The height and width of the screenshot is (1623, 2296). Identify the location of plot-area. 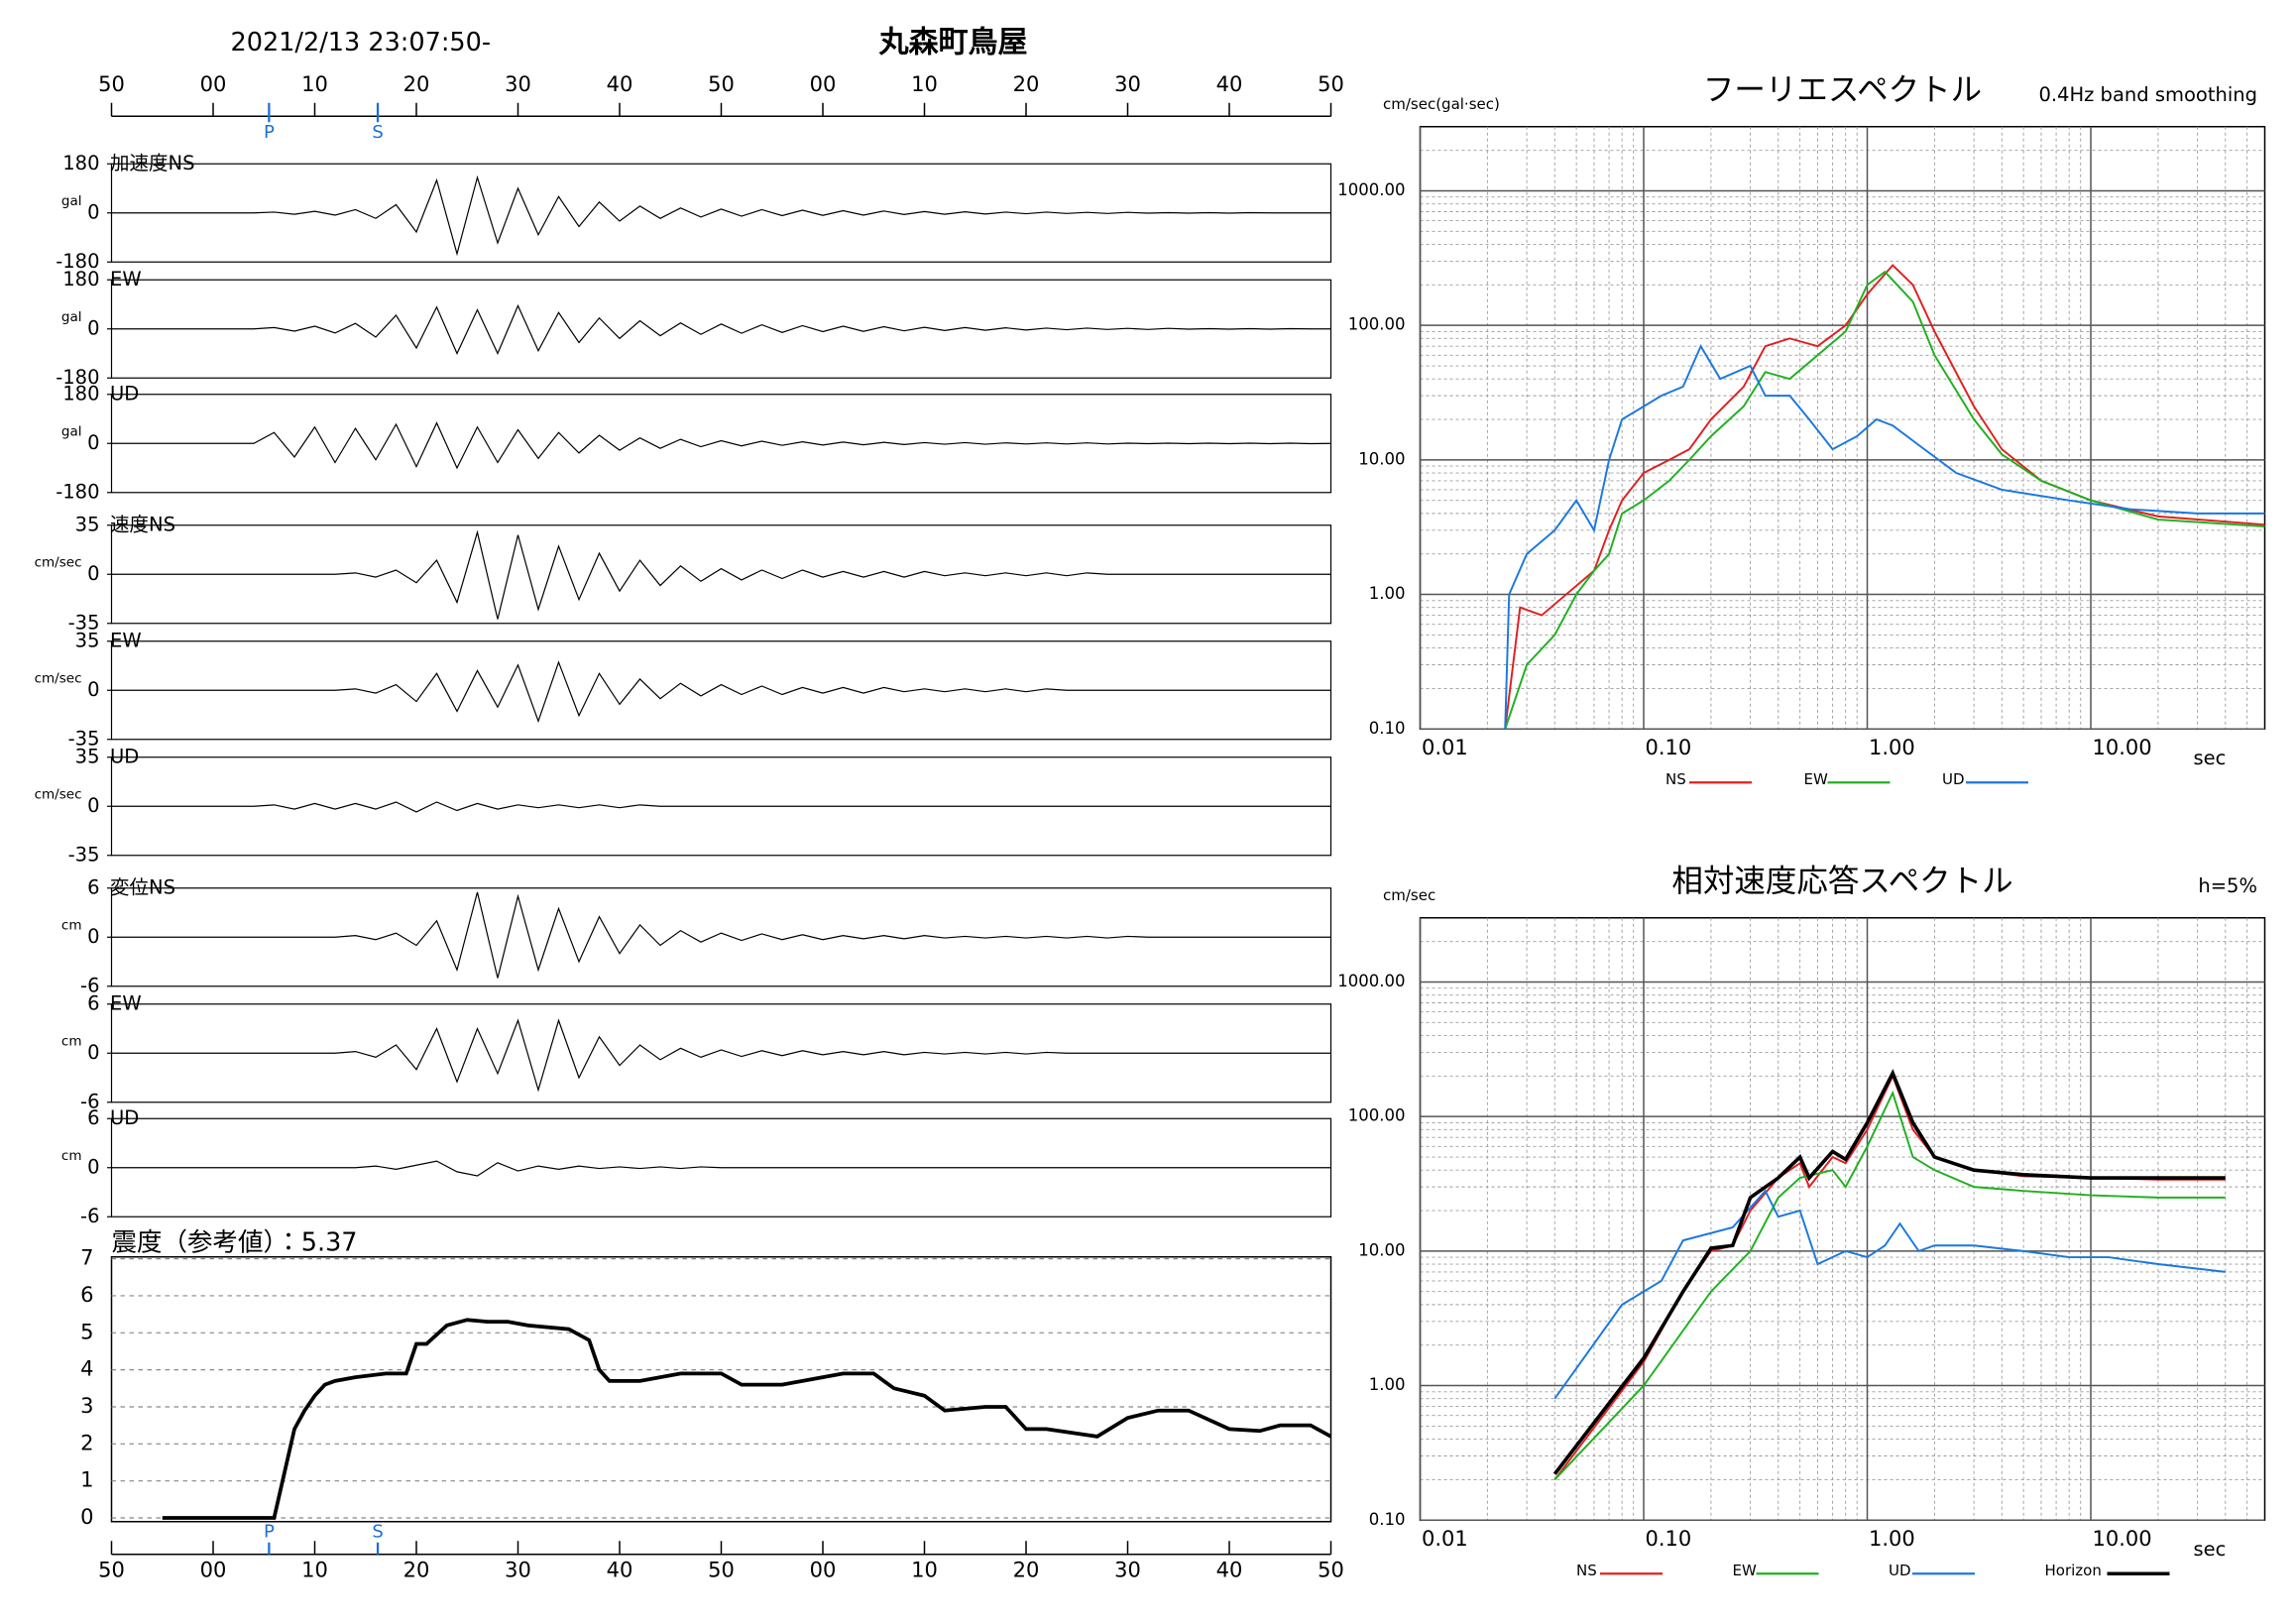
(1889, 1275).